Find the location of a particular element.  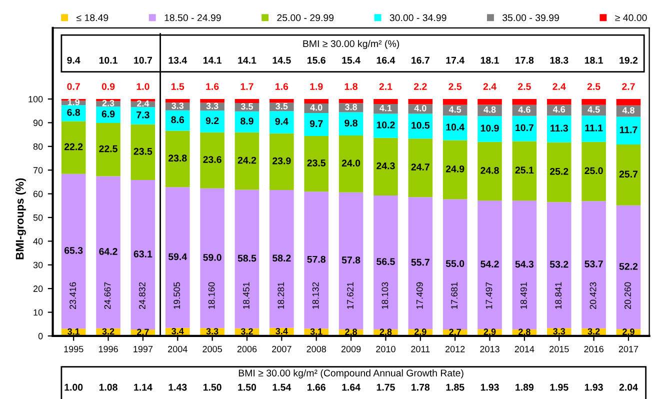

data-label: 24.2 is located at coordinates (247, 160).